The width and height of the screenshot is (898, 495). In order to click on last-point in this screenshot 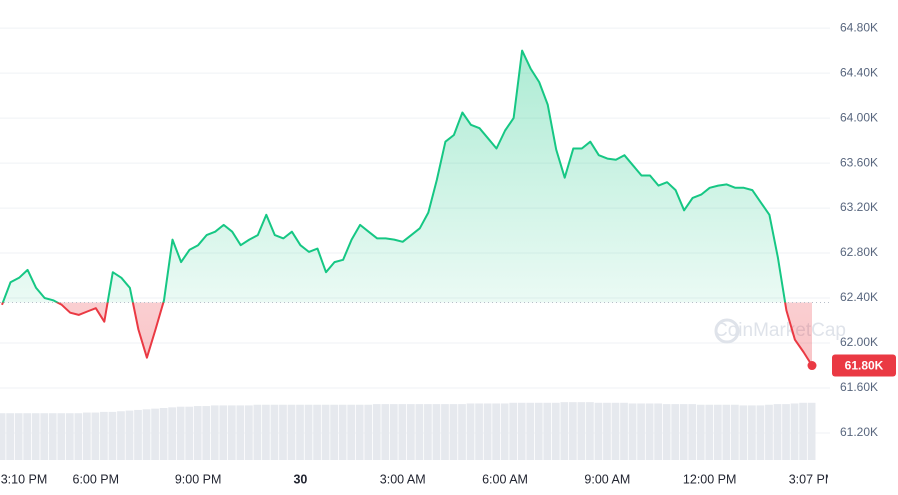, I will do `click(812, 366)`.